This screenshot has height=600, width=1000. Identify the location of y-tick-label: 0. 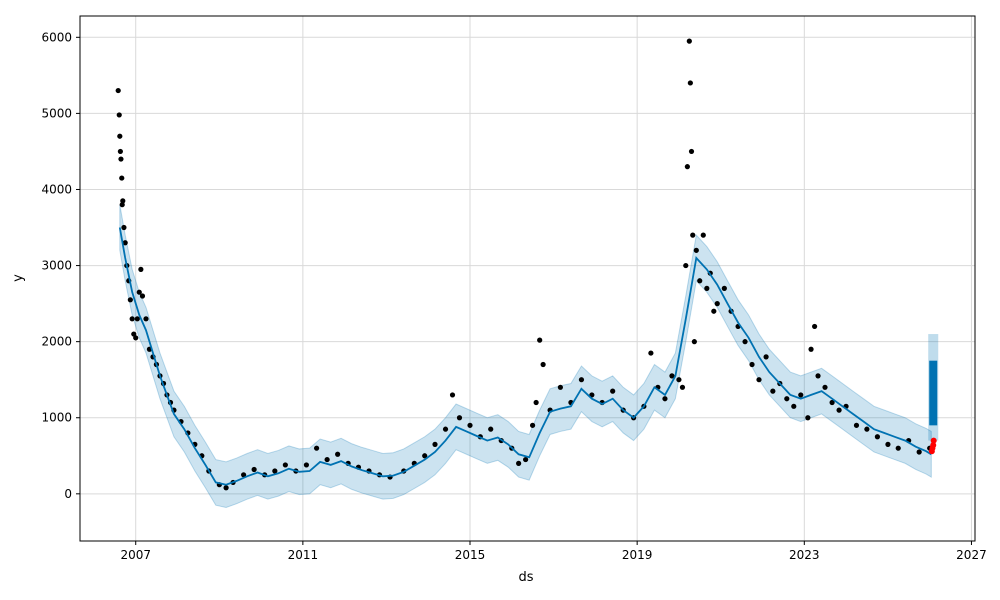
(68, 494).